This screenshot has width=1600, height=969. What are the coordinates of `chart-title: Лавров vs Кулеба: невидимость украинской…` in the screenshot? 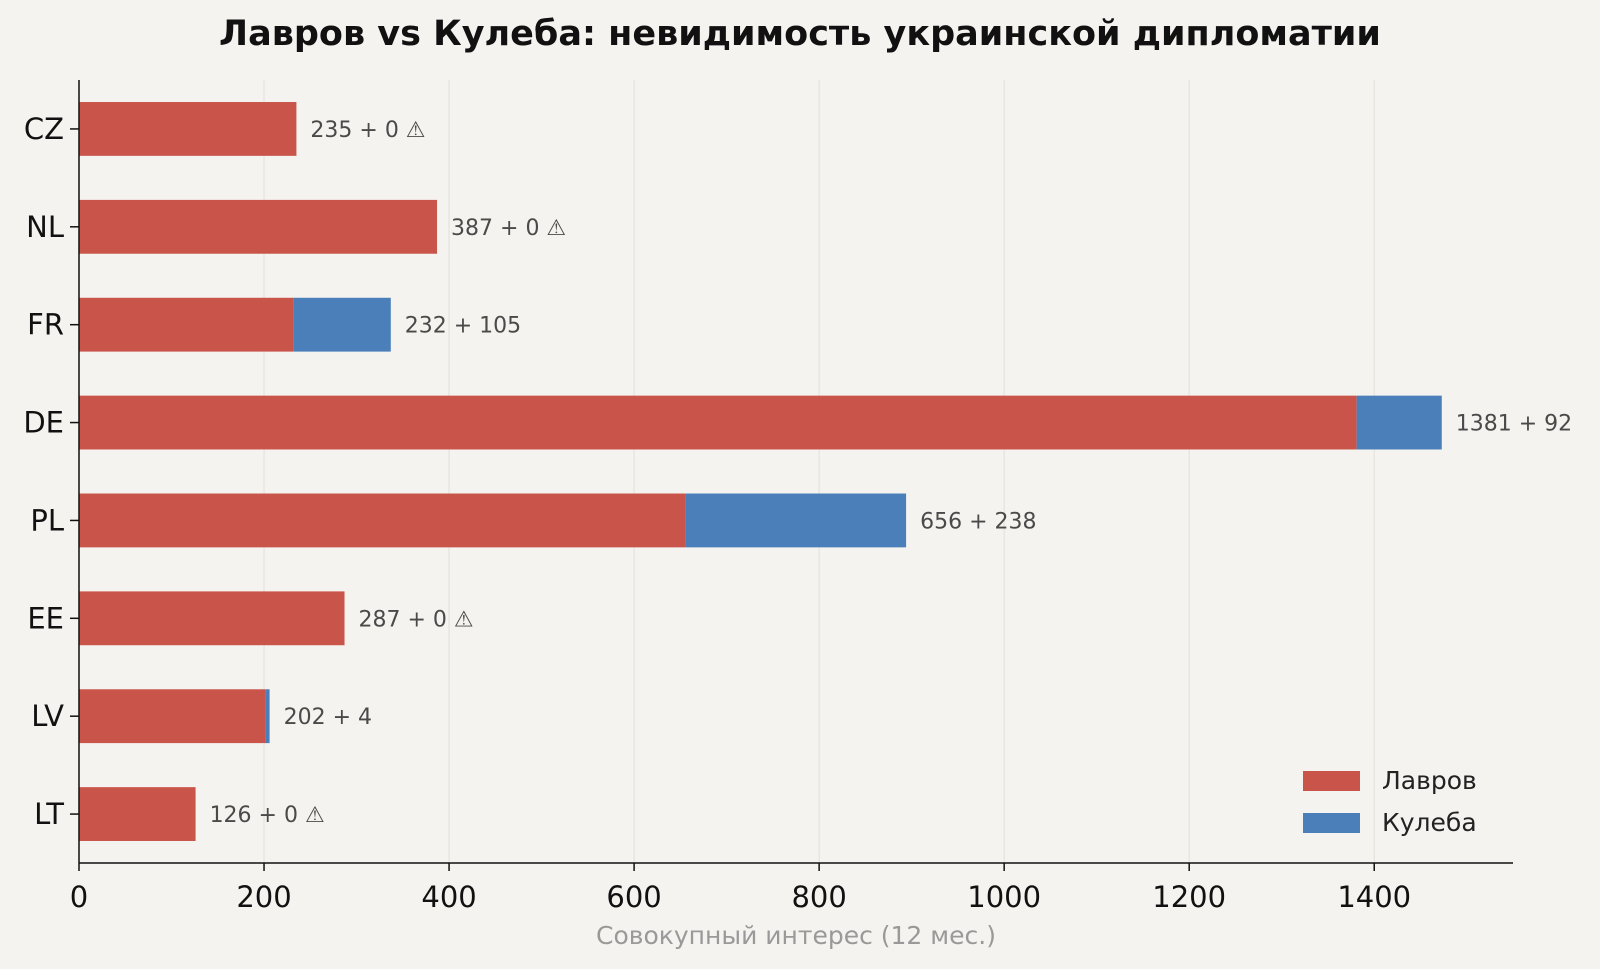 It's located at (800, 34).